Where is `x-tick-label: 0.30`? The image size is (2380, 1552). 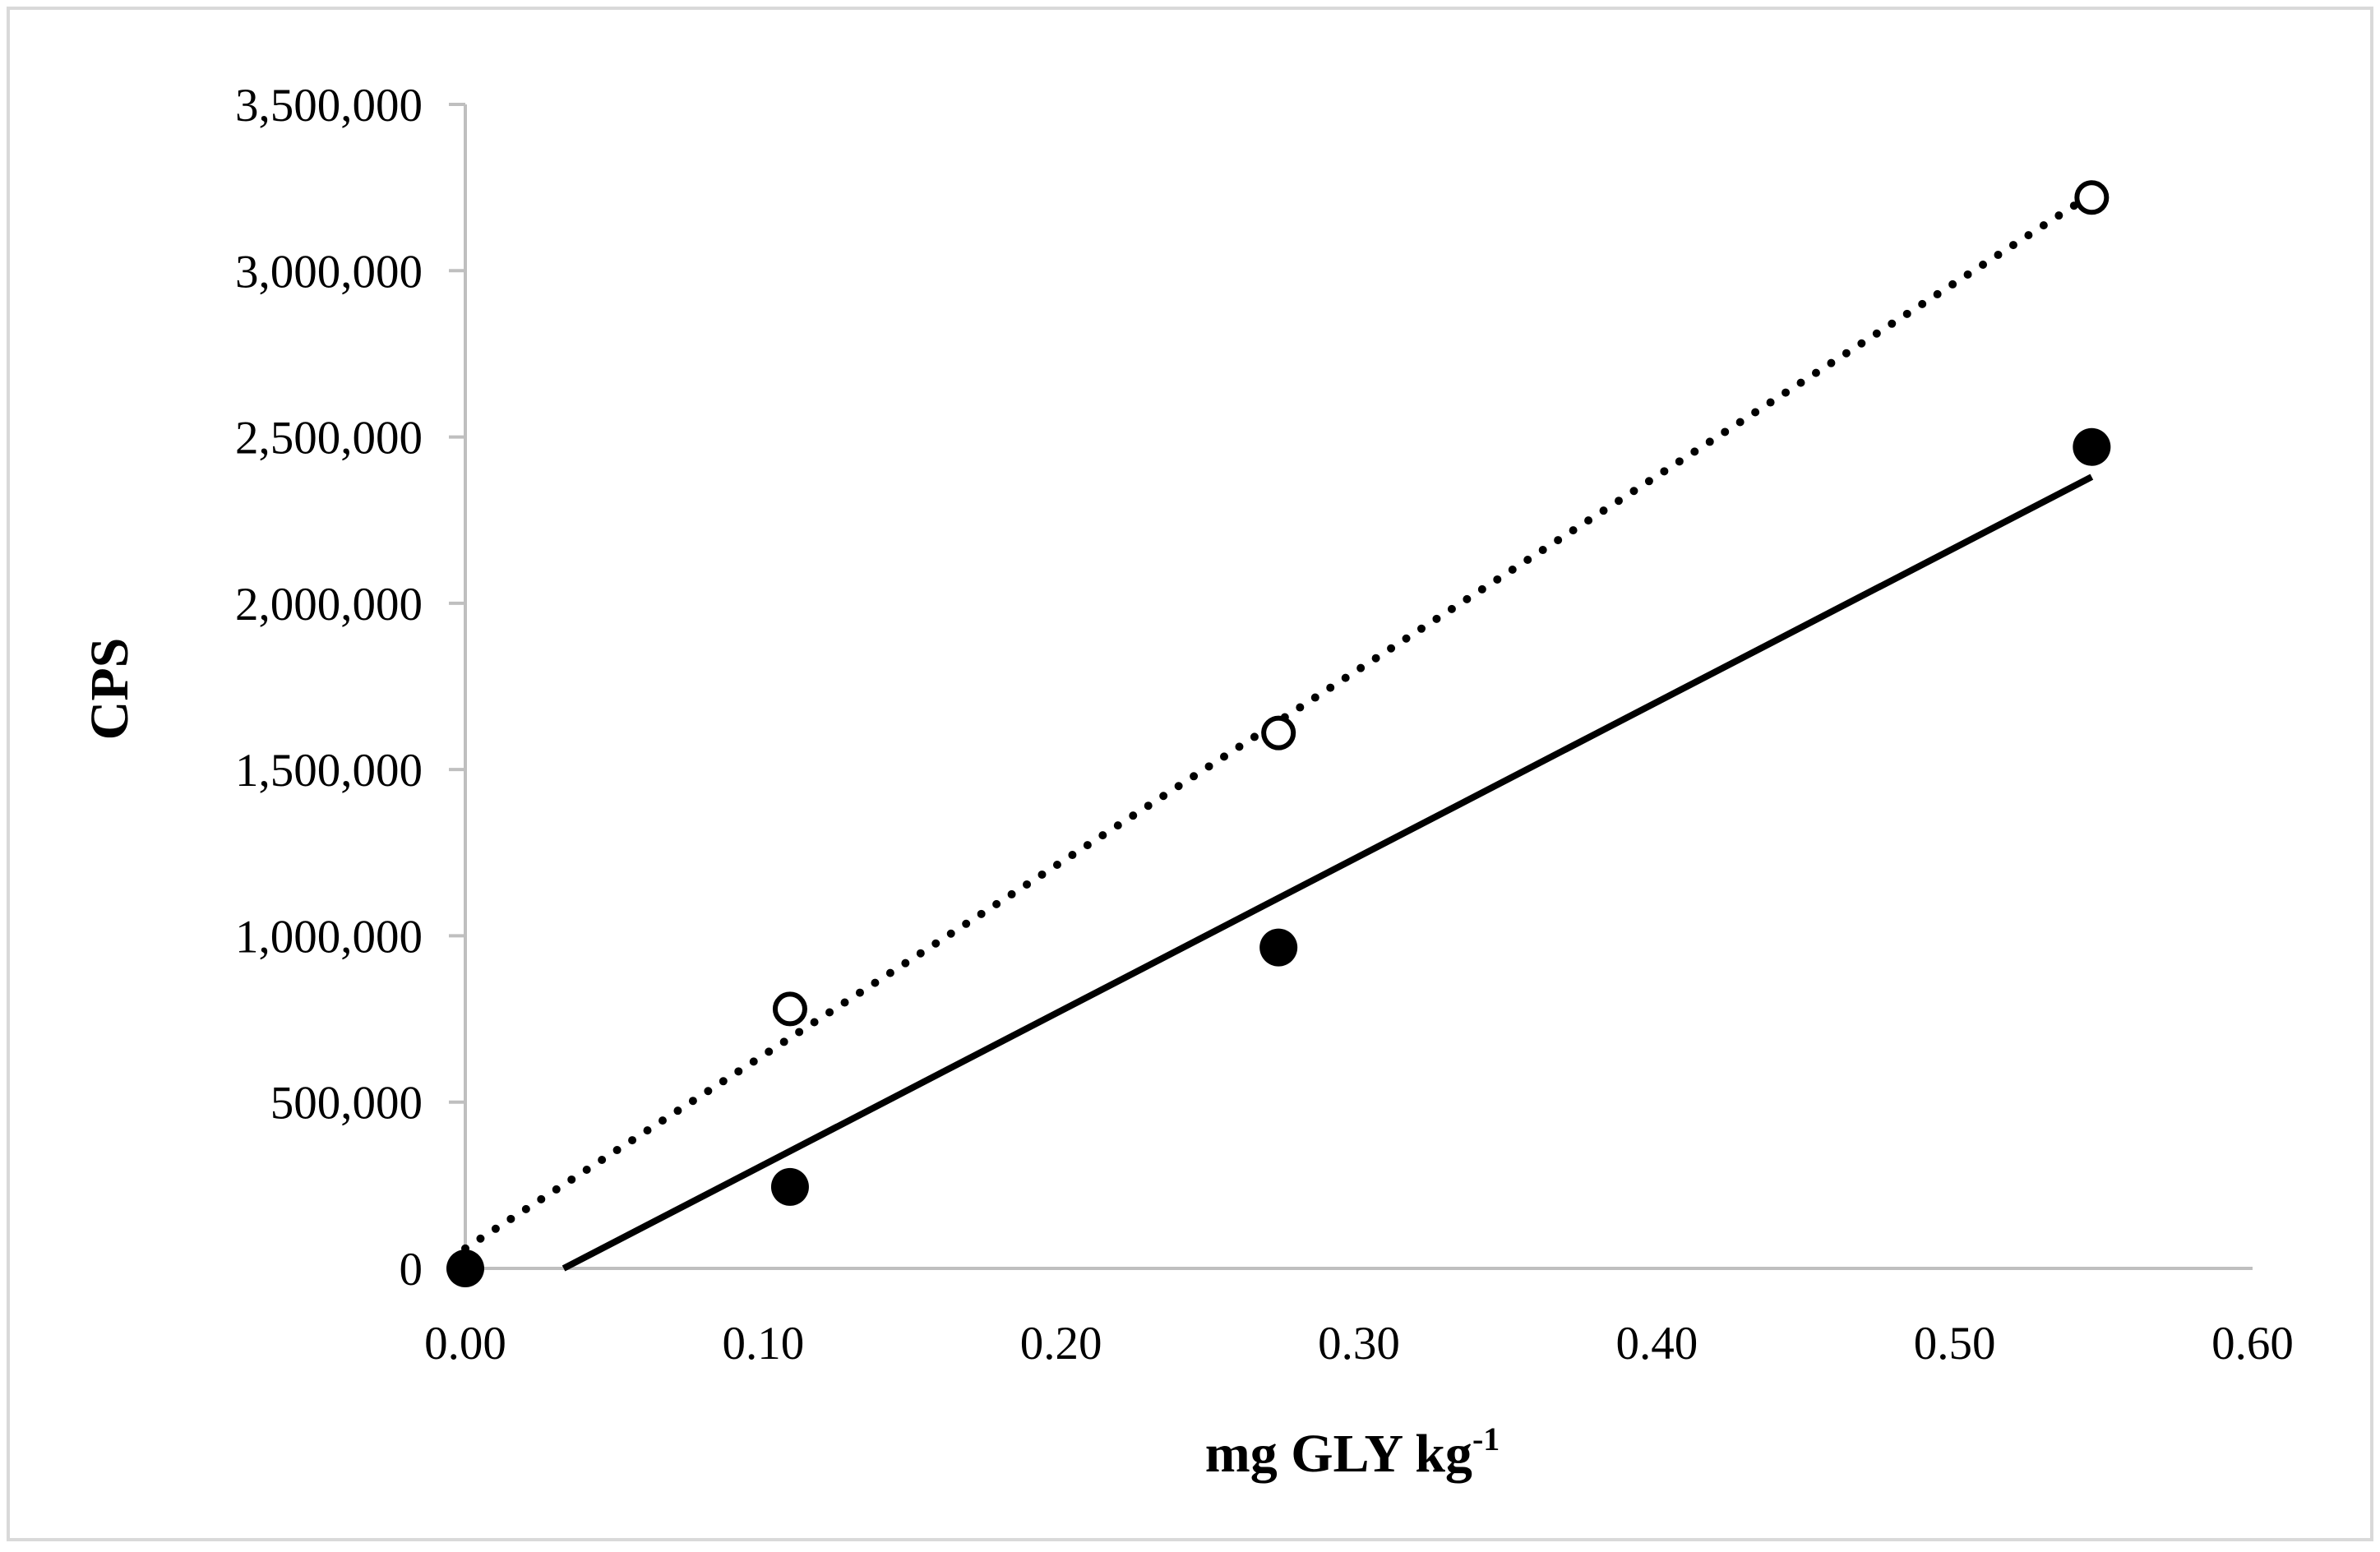 x-tick-label: 0.30 is located at coordinates (1359, 1344).